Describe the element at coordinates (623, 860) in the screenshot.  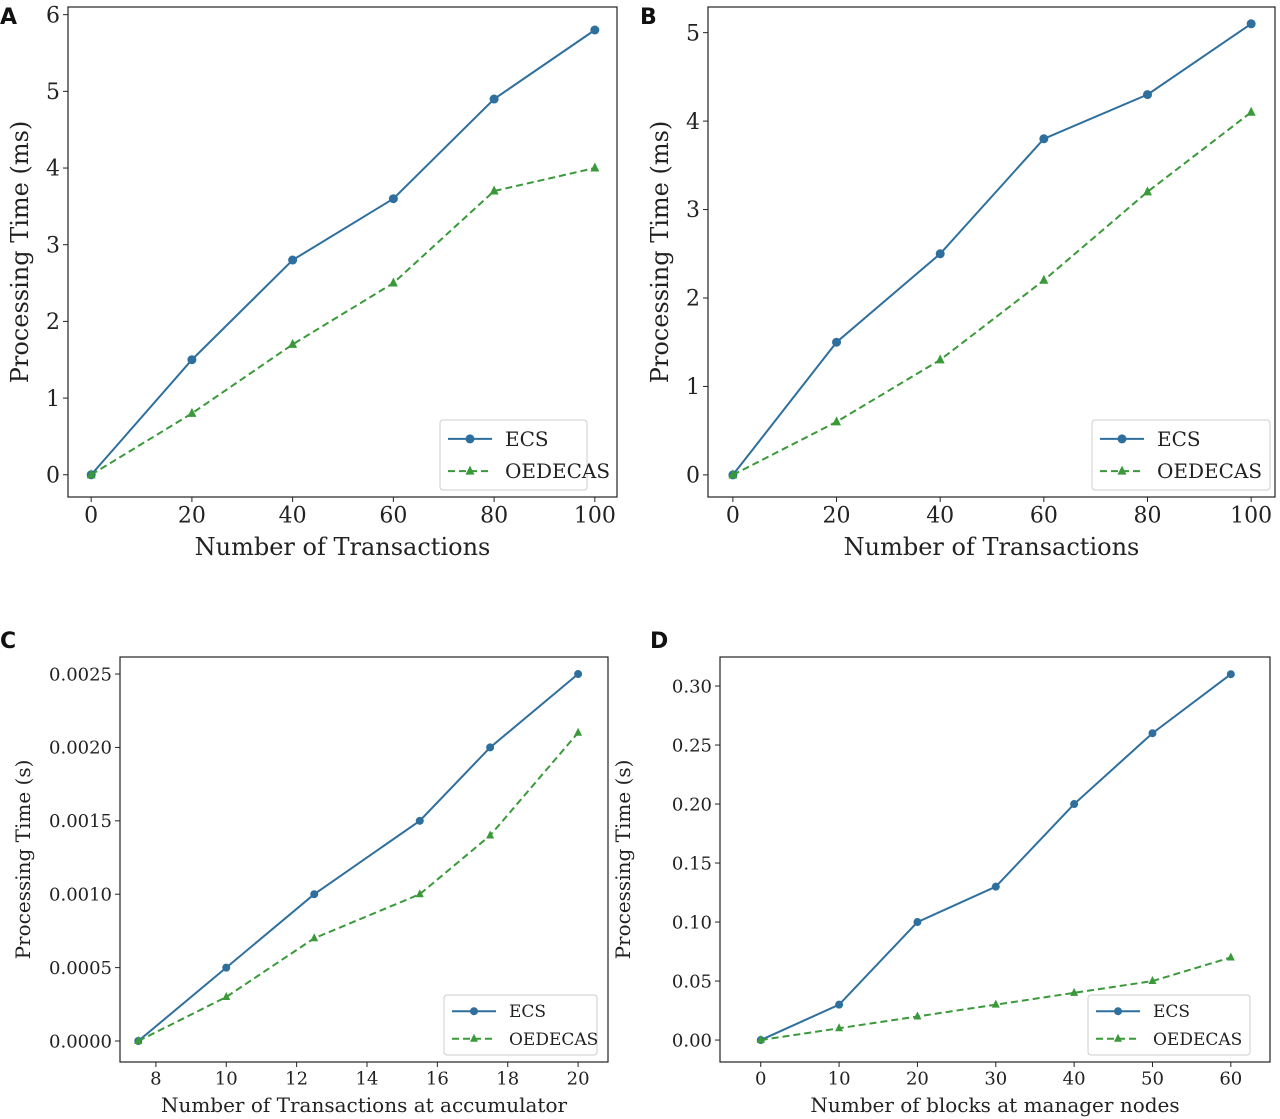
I see `y-axis-label: Processing Time (s)` at that location.